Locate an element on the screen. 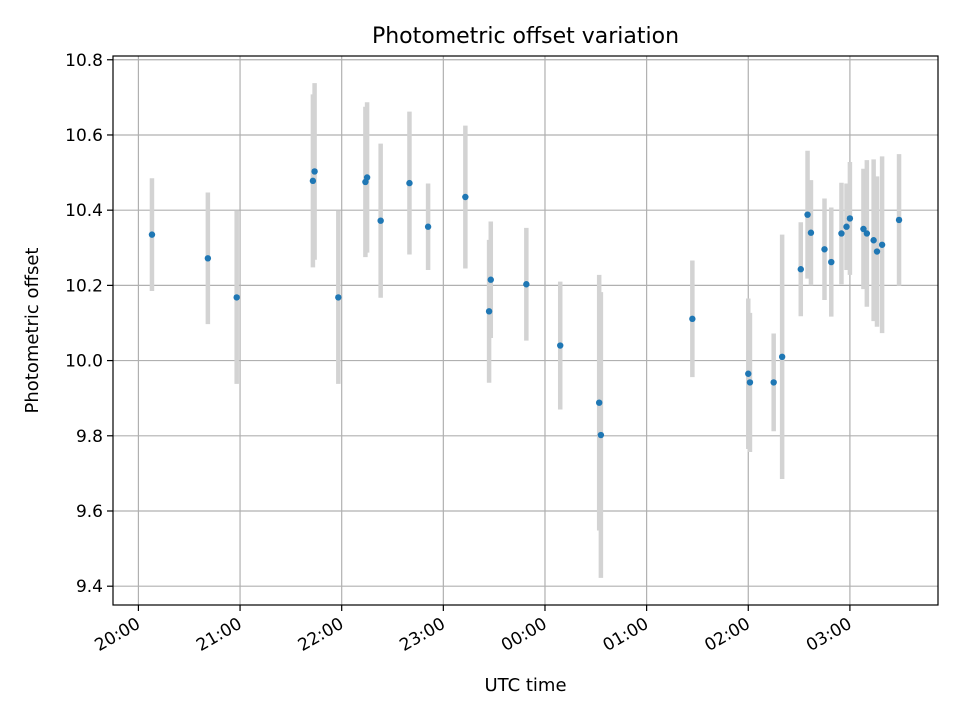  y-tick-label: 10.6 is located at coordinates (84, 136).